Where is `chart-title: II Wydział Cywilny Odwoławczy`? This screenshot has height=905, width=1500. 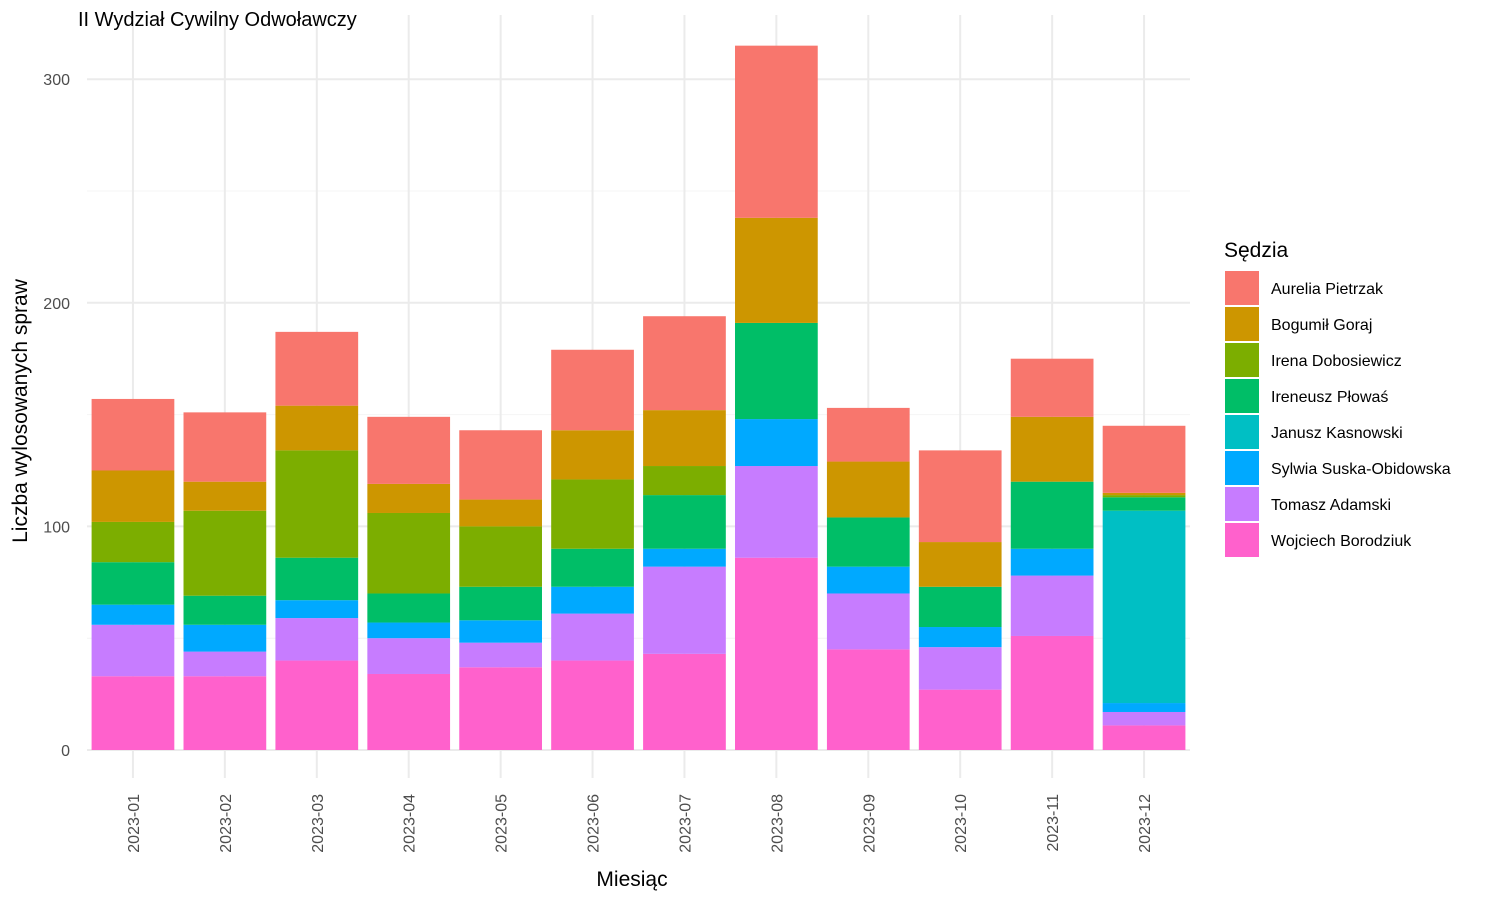
chart-title: II Wydział Cywilny Odwoławczy is located at coordinates (217, 20).